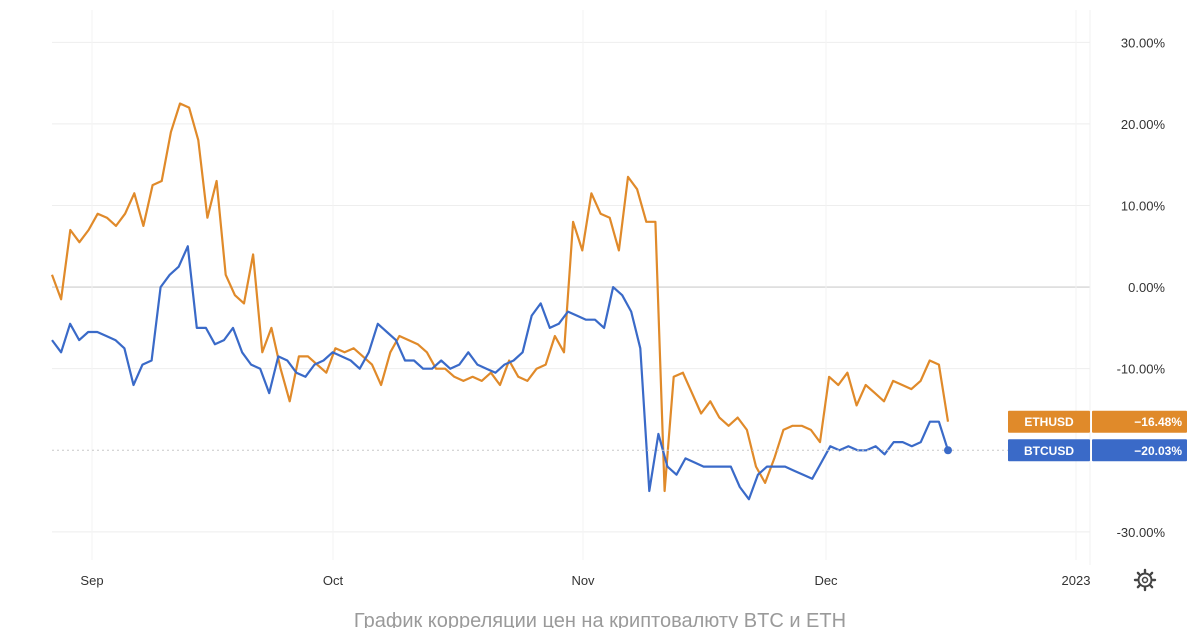 Image resolution: width=1200 pixels, height=628 pixels. Describe the element at coordinates (1158, 451) in the screenshot. I see `series-tag-value: −20.03%` at that location.